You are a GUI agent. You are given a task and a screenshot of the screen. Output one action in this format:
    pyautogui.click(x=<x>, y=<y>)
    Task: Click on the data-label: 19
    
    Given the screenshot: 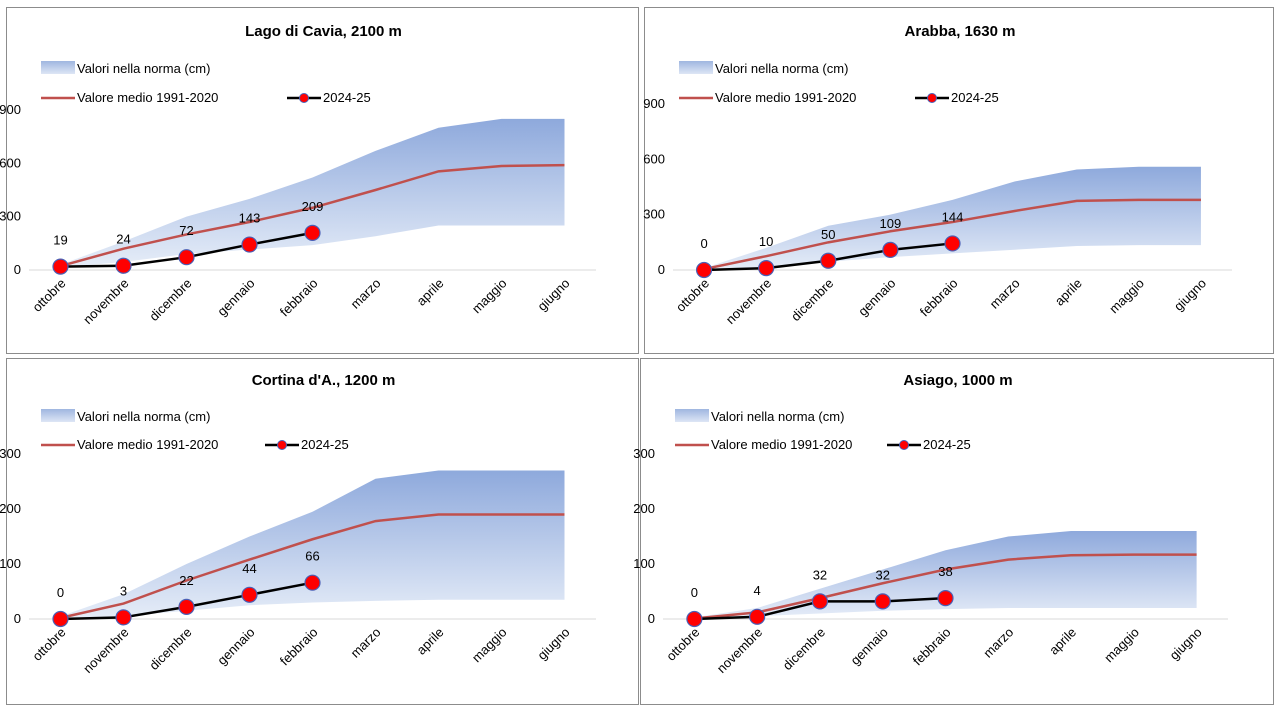 What is the action you would take?
    pyautogui.click(x=60, y=240)
    